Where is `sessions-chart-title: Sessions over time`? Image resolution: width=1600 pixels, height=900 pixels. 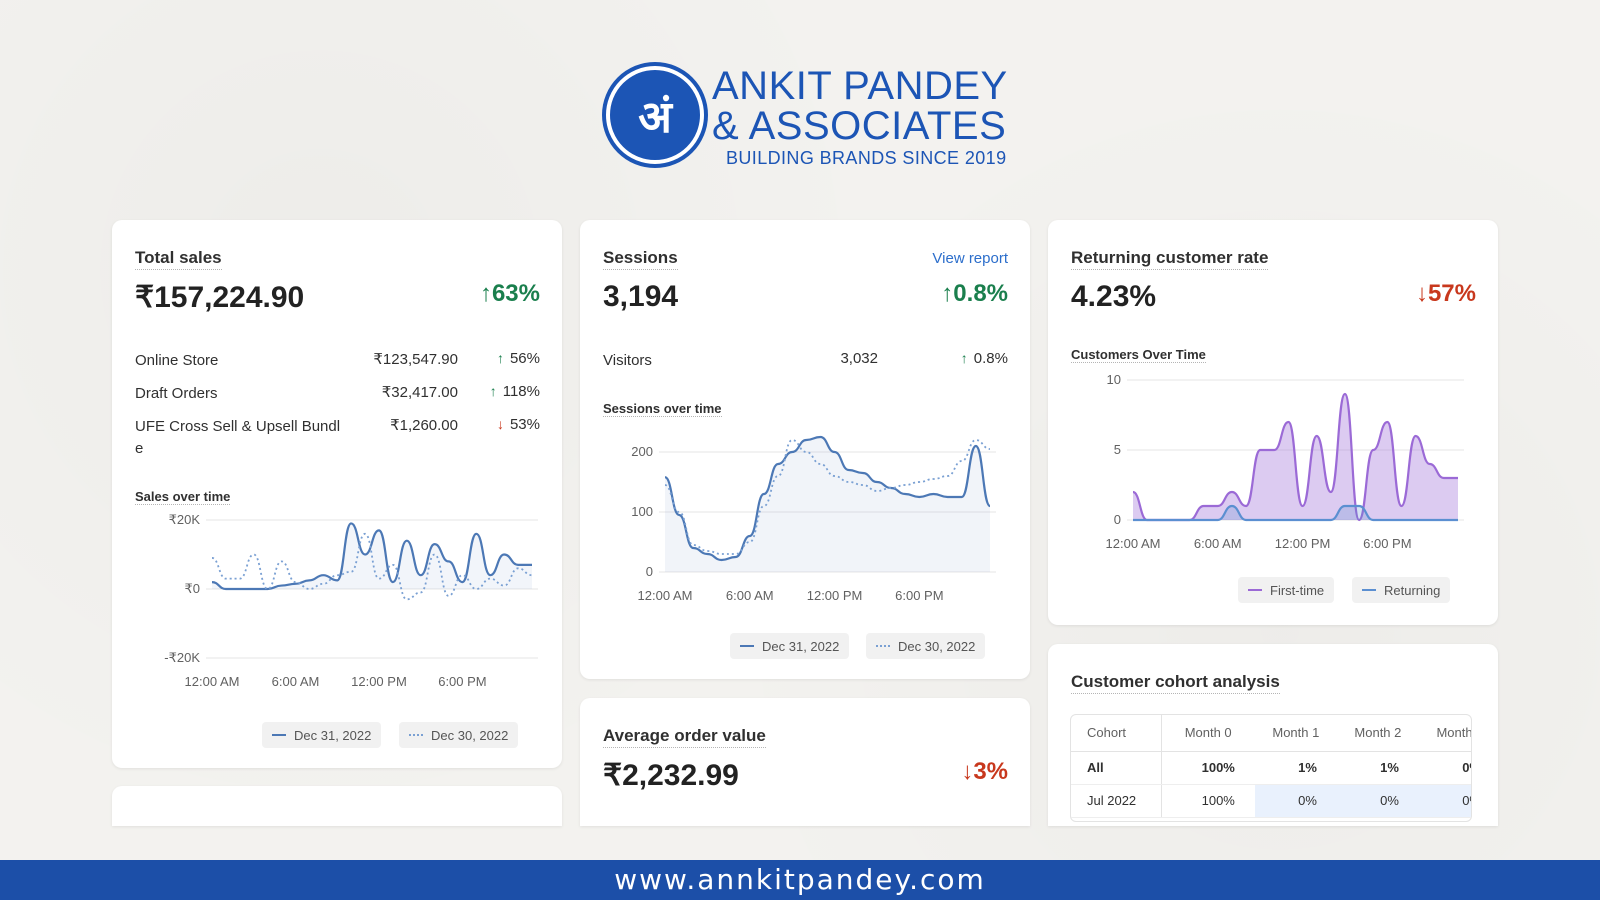 sessions-chart-title: Sessions over time is located at coordinates (662, 409).